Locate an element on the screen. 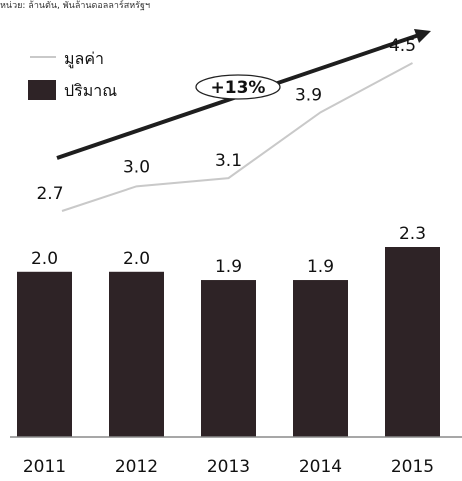  bar-2012 is located at coordinates (136, 354).